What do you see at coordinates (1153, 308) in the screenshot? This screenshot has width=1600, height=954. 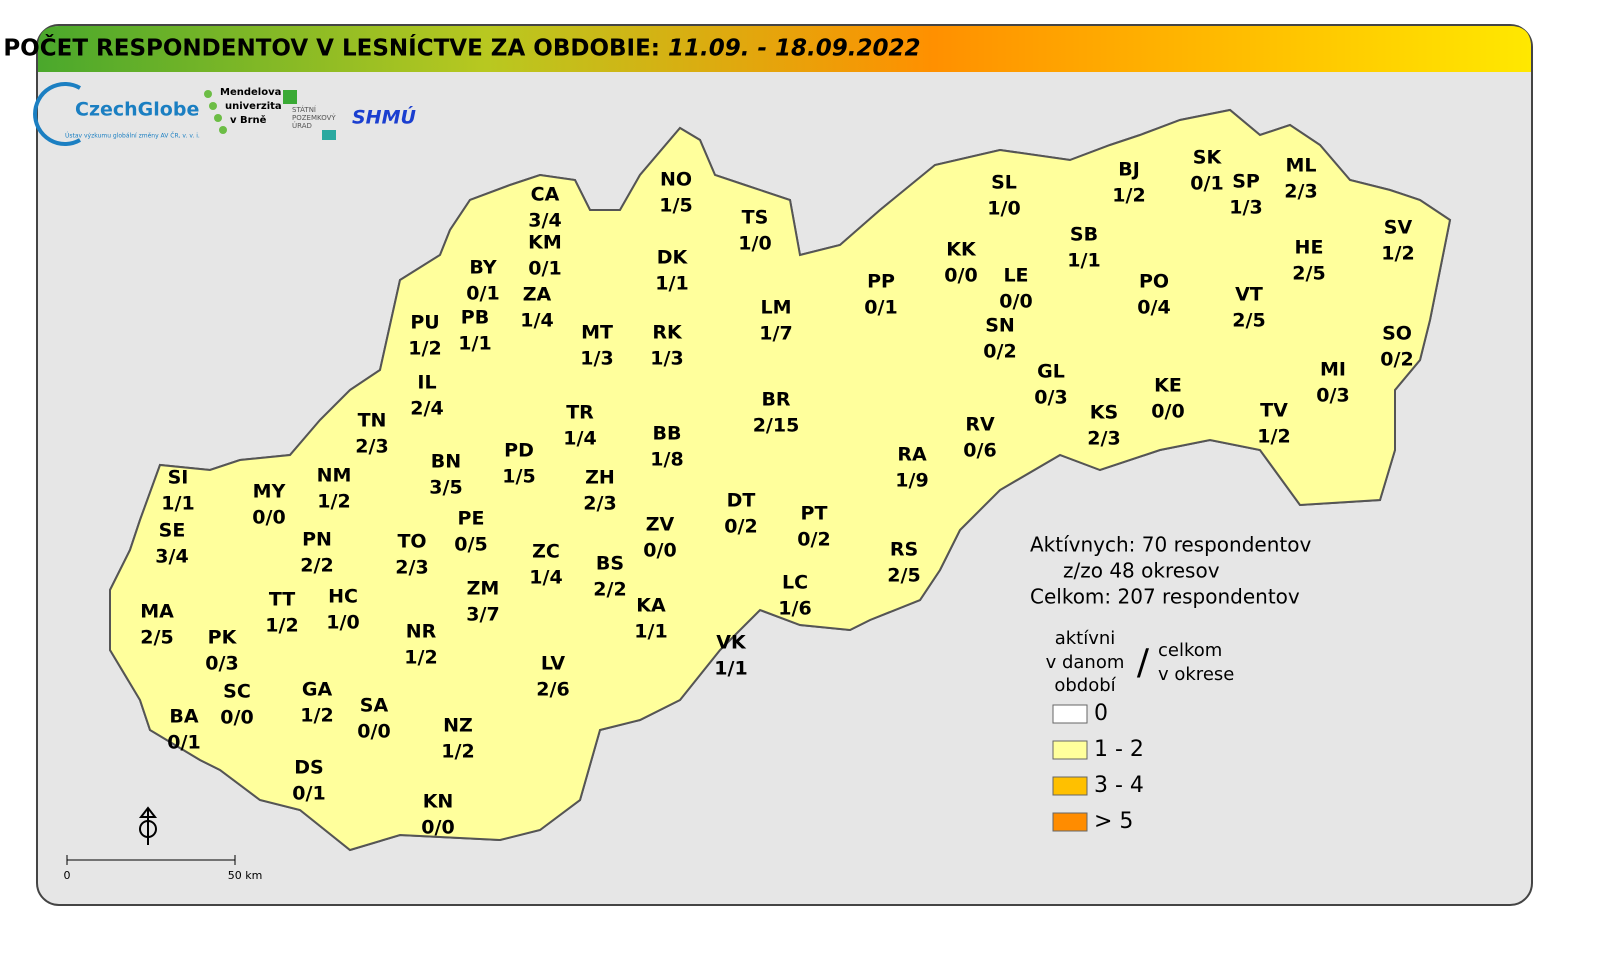 I see `district-counts: 0/4` at bounding box center [1153, 308].